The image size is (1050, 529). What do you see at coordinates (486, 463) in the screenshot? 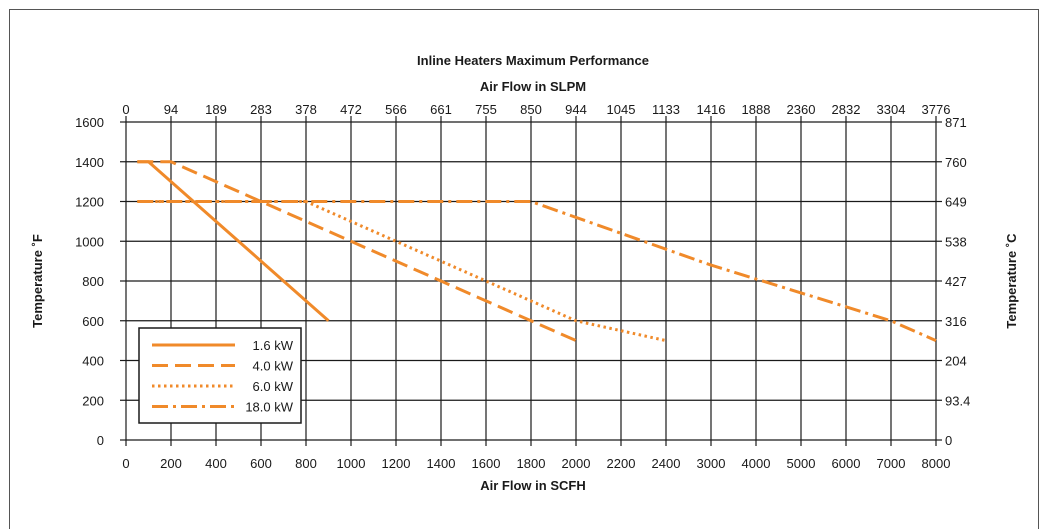
I see `x-tick-label: 1600` at bounding box center [486, 463].